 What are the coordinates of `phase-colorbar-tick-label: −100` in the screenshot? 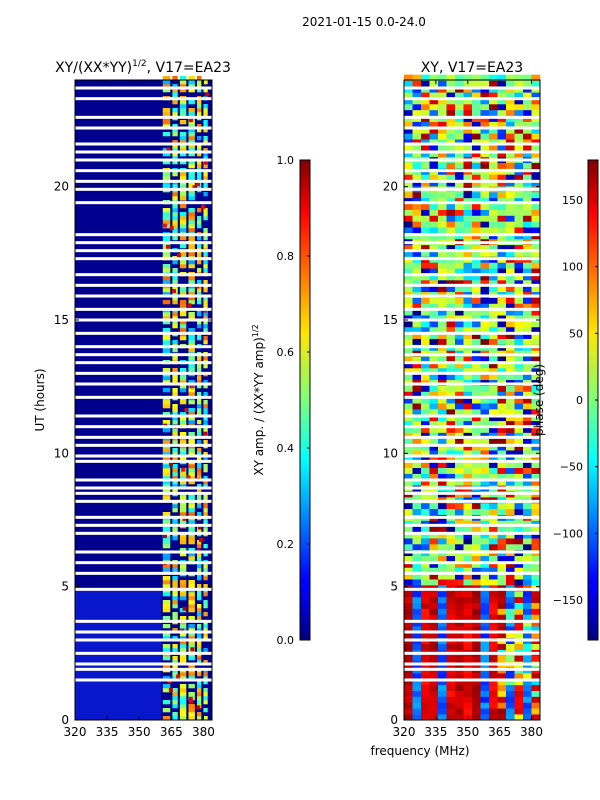 It's located at (568, 533).